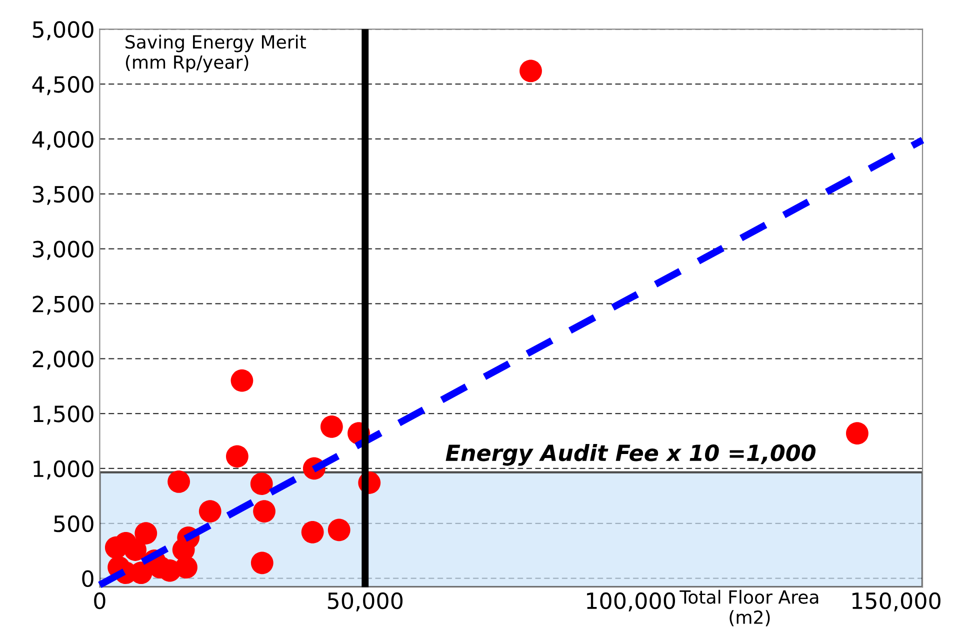 The width and height of the screenshot is (968, 634). What do you see at coordinates (896, 602) in the screenshot?
I see `x-tick-label: 150,000` at bounding box center [896, 602].